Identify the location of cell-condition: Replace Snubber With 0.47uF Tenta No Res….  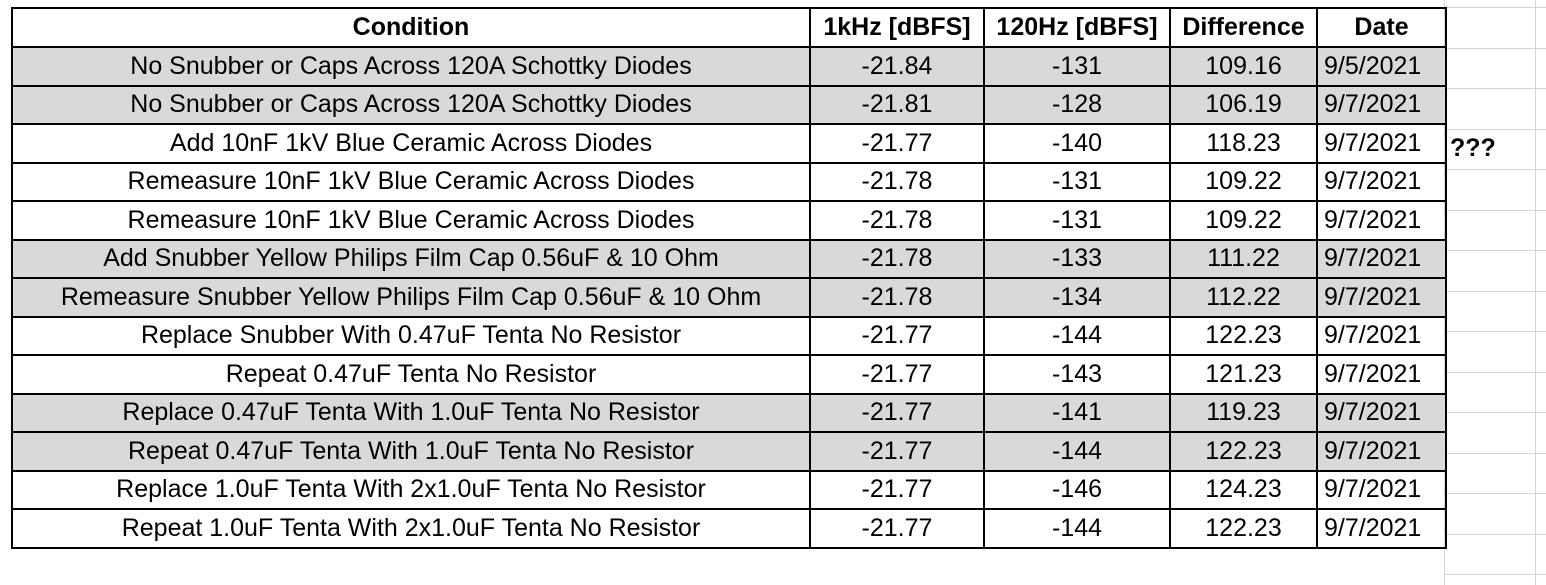
(411, 335).